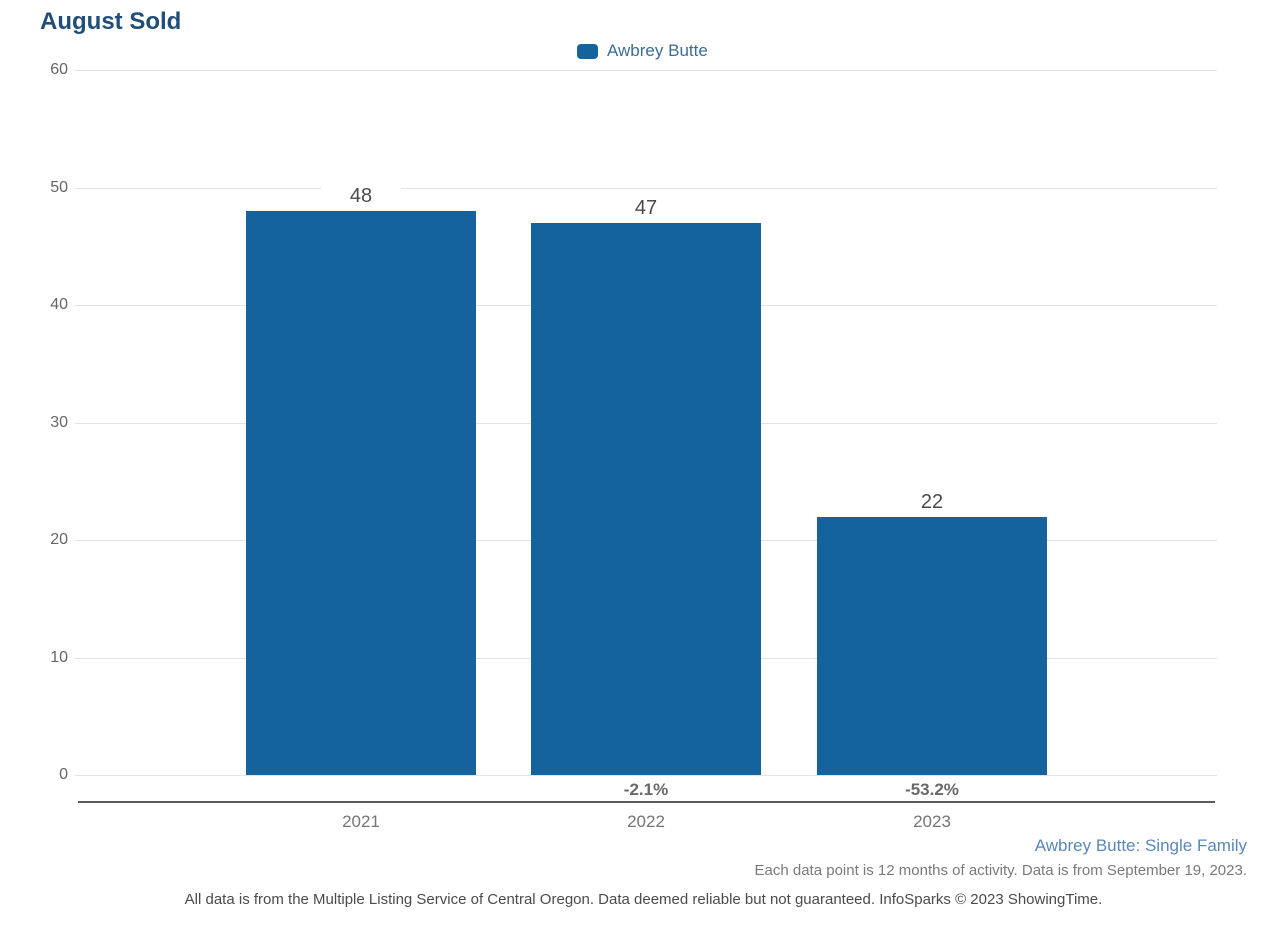  Describe the element at coordinates (657, 50) in the screenshot. I see `legend-label: Awbrey Butte` at that location.